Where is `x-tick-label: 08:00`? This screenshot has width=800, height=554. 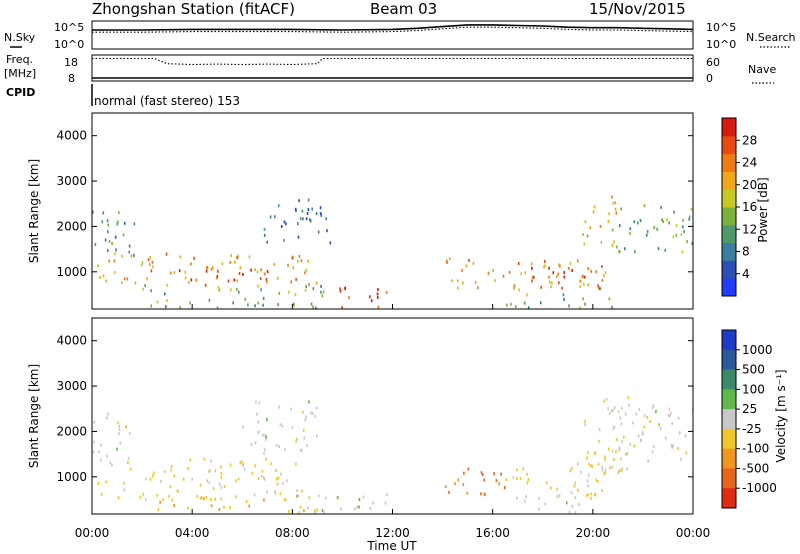 x-tick-label: 08:00 is located at coordinates (292, 533).